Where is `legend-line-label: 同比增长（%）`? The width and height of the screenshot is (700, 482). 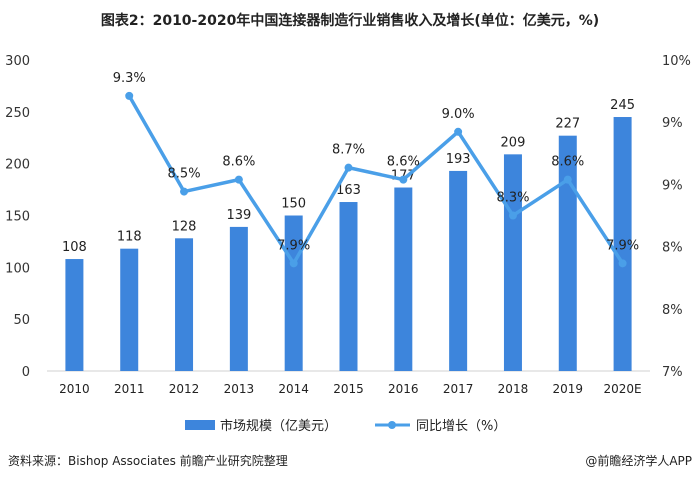 legend-line-label: 同比增长（%） is located at coordinates (461, 426).